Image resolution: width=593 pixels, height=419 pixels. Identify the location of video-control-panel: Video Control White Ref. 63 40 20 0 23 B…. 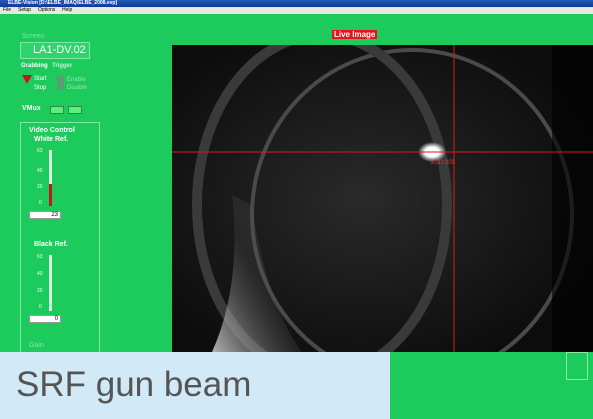
(60, 239).